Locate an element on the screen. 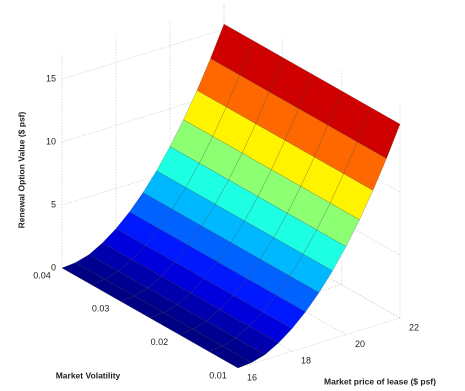 This screenshot has width=465, height=391. x-axis-label: Market price of lease ($ psf) is located at coordinates (380, 381).